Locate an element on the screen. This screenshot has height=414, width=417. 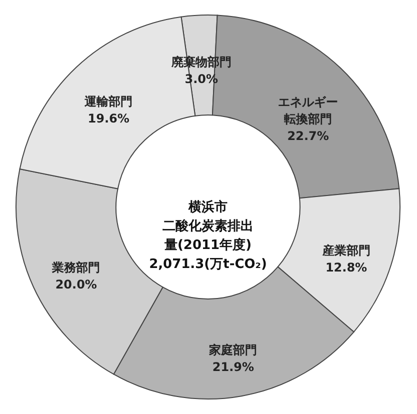
slice-label: 産業部門 is located at coordinates (345, 251).